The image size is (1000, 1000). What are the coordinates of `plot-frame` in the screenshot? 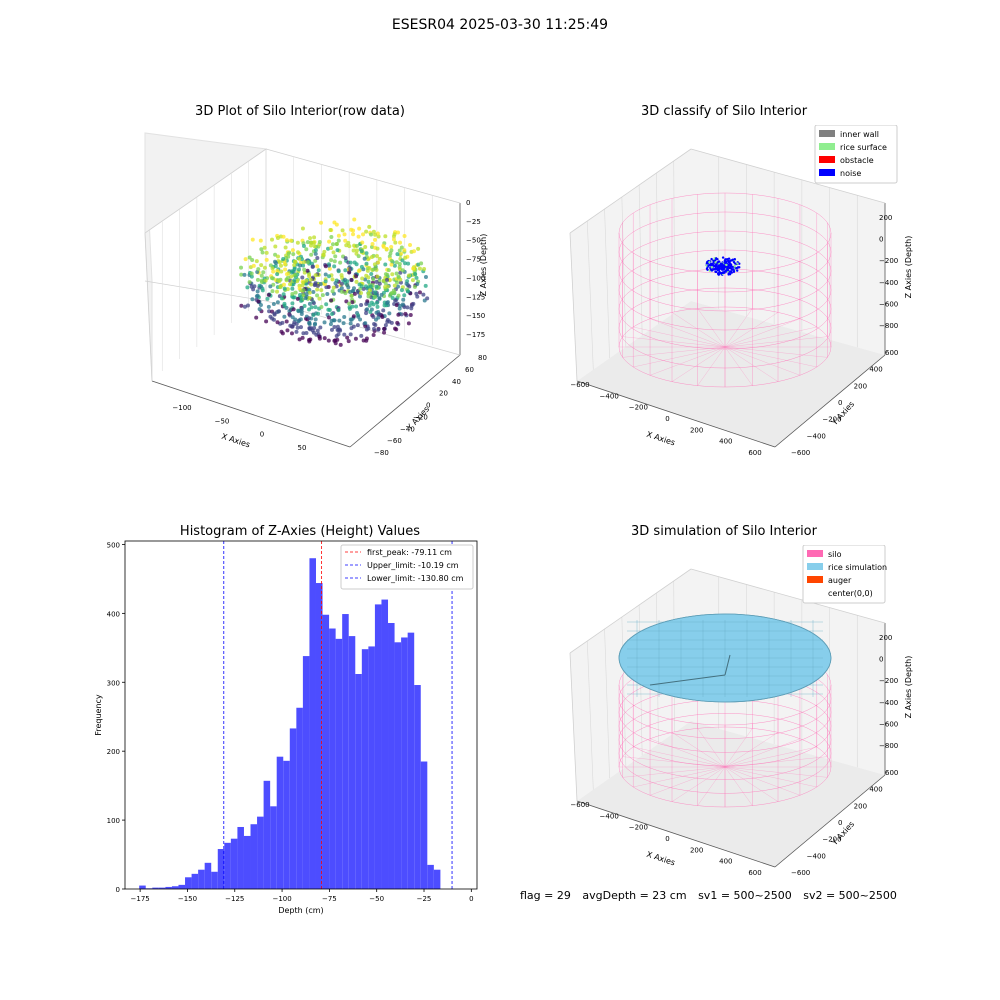 It's located at (301, 715).